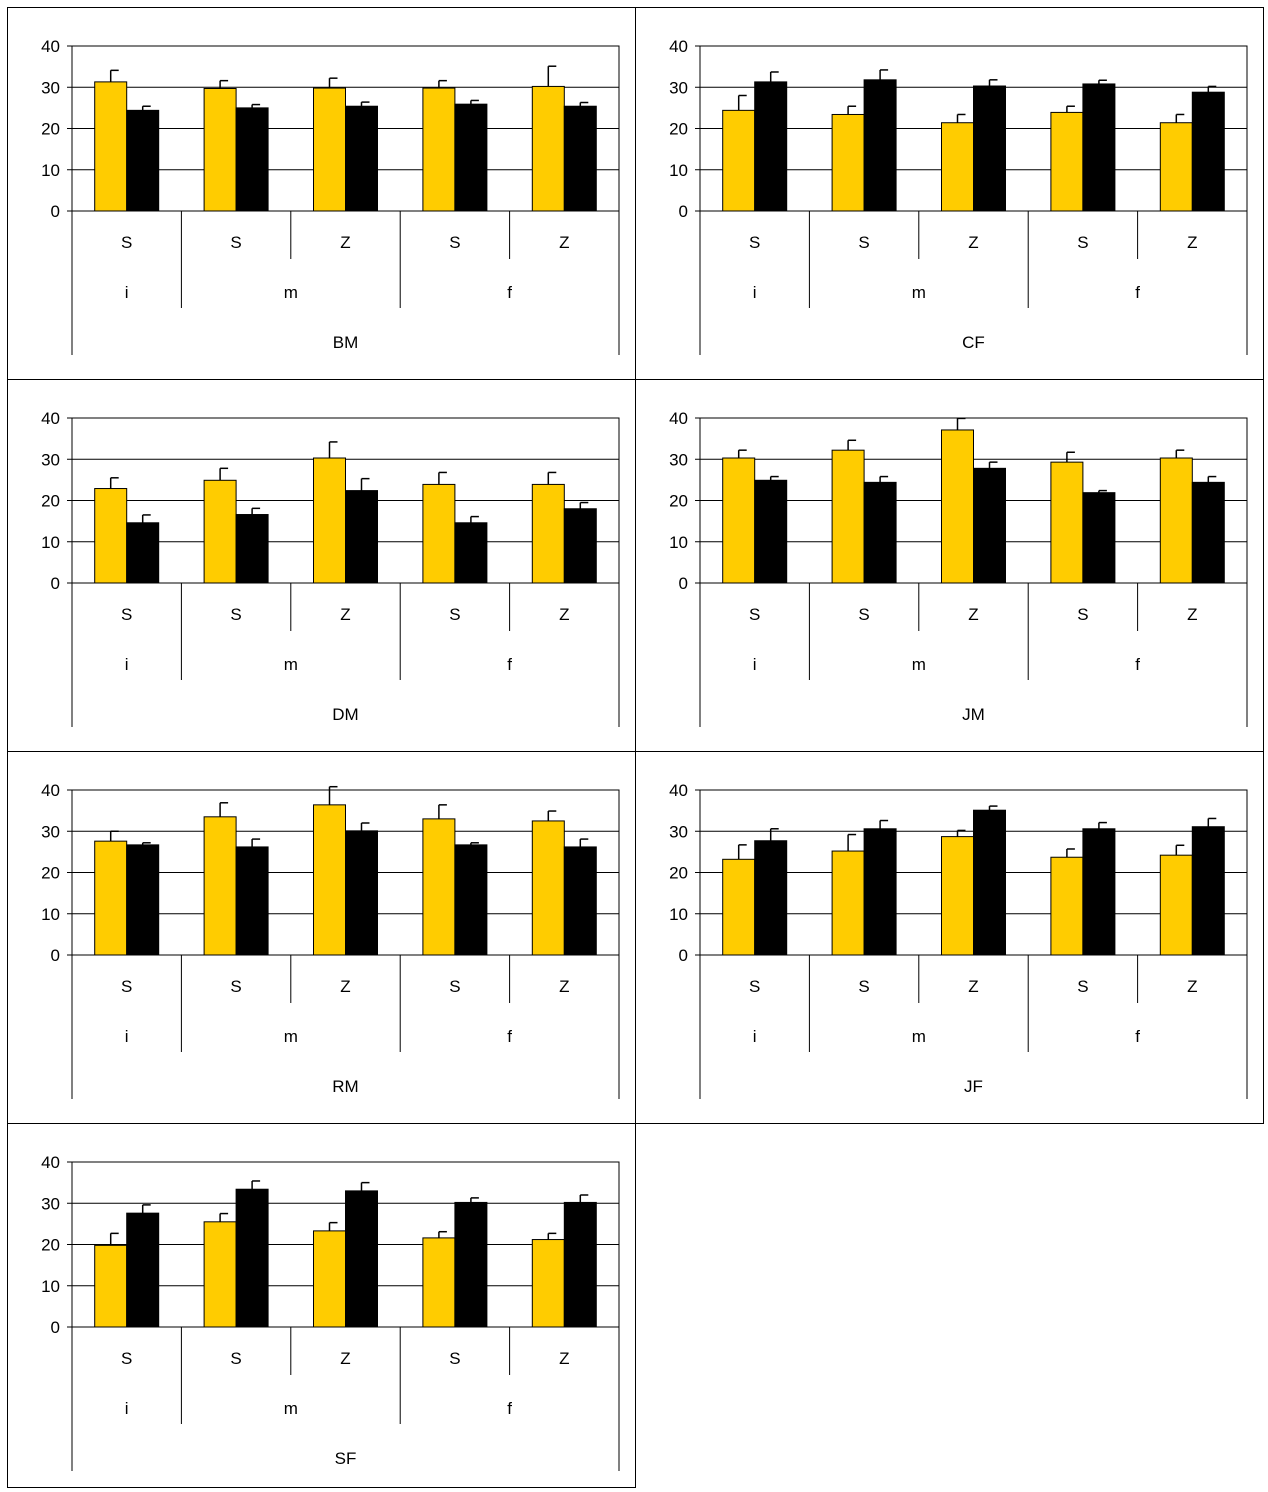 The image size is (1268, 1492). I want to click on chart-svg: 0 10 20 30 40 S S Z S Zi m f JM, so click(958, 568).